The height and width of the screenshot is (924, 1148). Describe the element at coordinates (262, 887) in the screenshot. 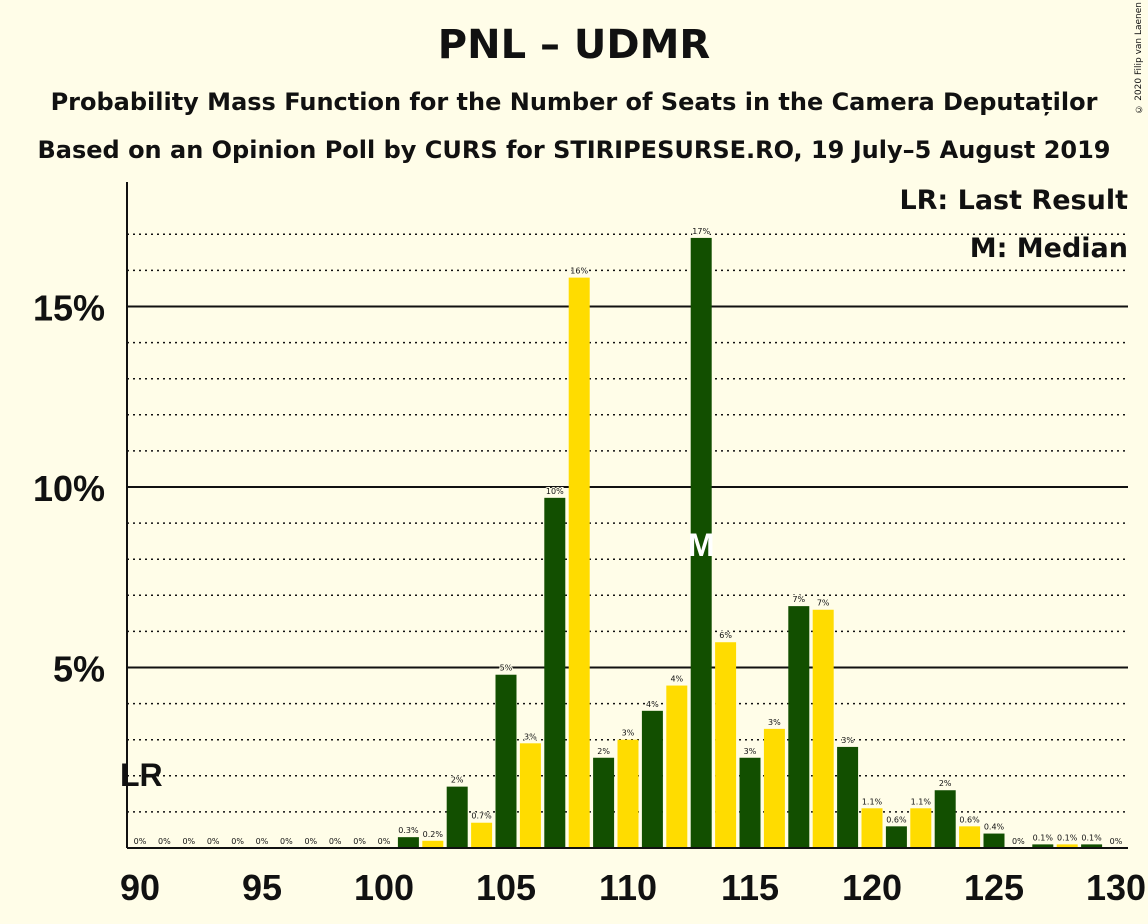

I see `x-tick-label: 95` at that location.